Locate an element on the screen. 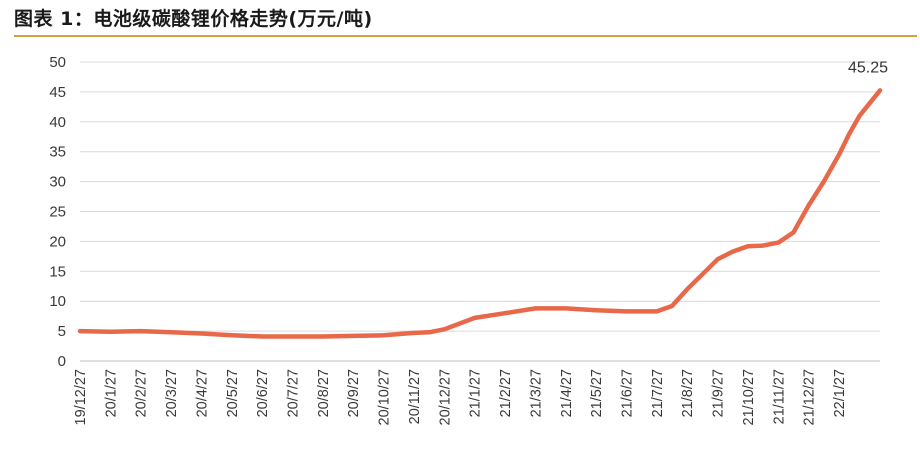  x-tick-label-2: 20/2/27 is located at coordinates (142, 393).